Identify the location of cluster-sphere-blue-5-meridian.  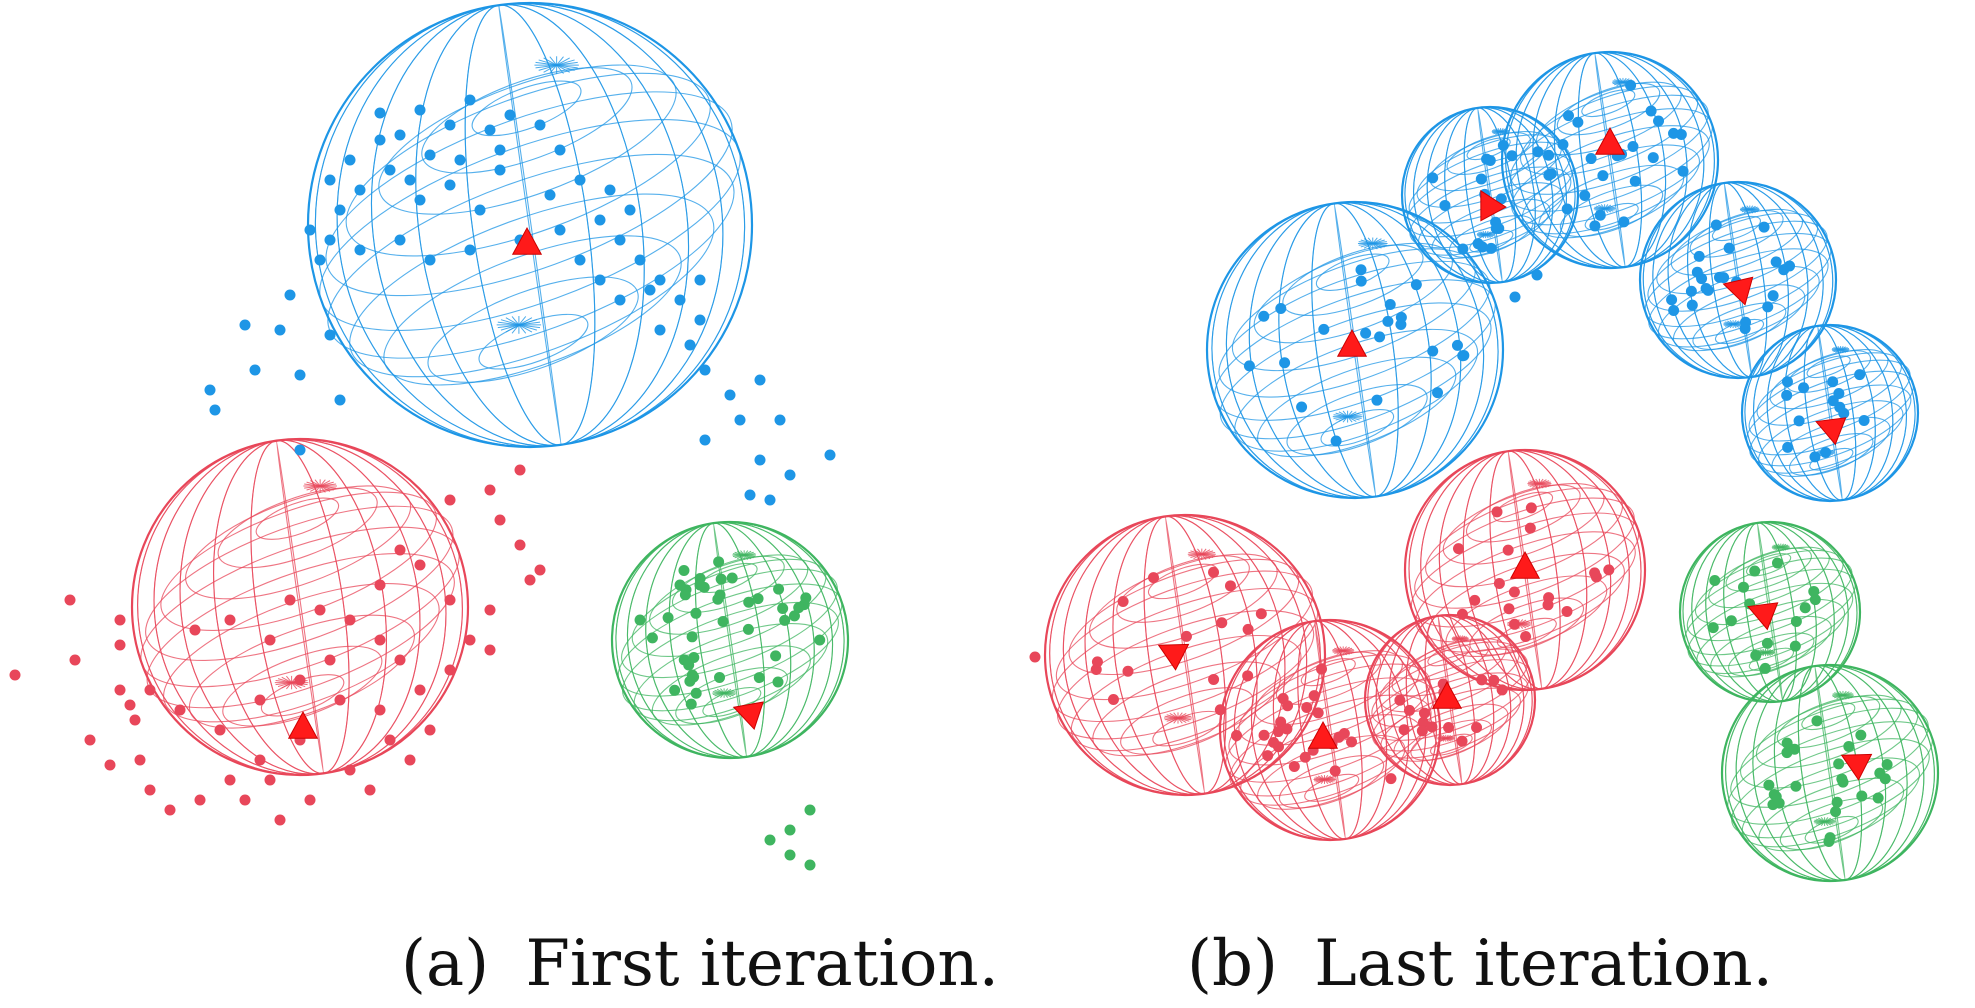
(1830, 413).